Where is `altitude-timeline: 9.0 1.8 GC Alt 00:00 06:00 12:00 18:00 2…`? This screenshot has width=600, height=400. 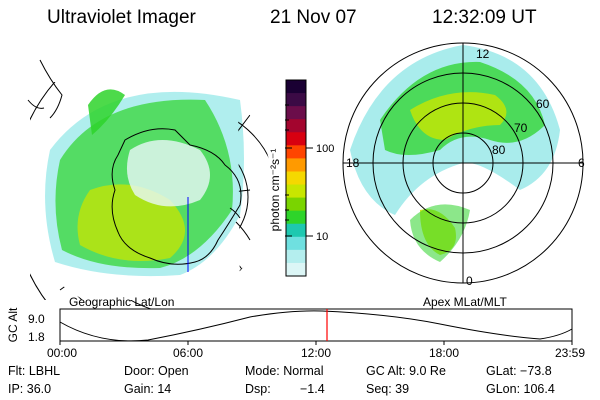 altitude-timeline: 9.0 1.8 GC Alt 00:00 06:00 12:00 18:00 2… is located at coordinates (295, 333).